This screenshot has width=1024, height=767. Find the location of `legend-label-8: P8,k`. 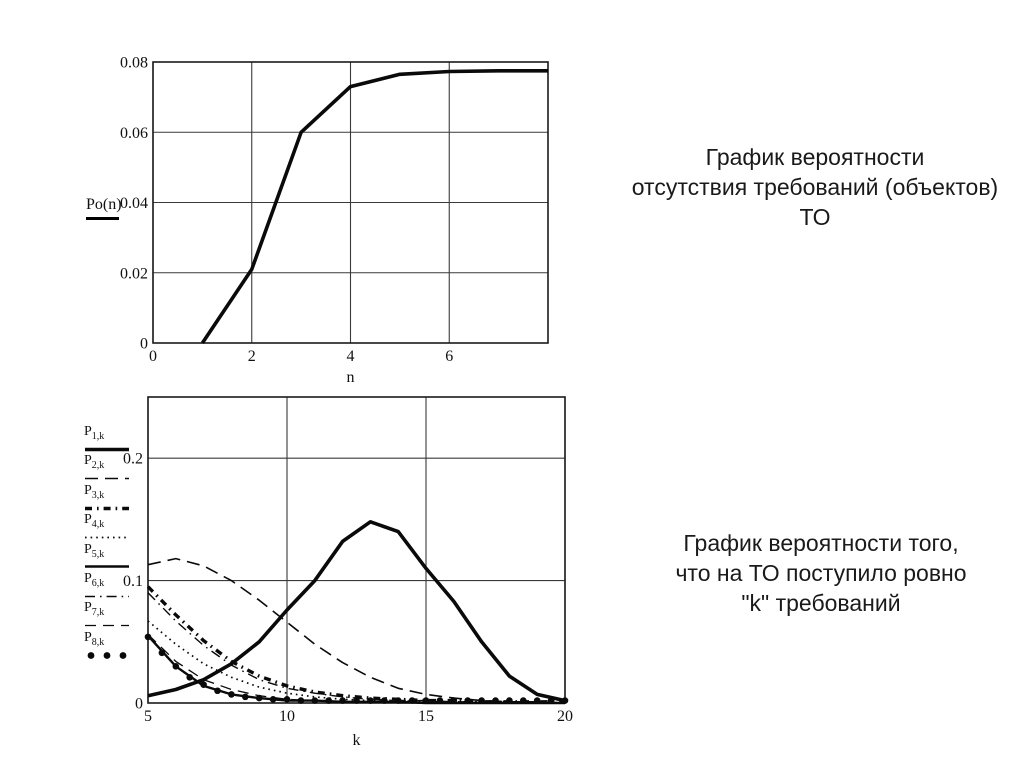

legend-label-8: P8,k is located at coordinates (94, 638).